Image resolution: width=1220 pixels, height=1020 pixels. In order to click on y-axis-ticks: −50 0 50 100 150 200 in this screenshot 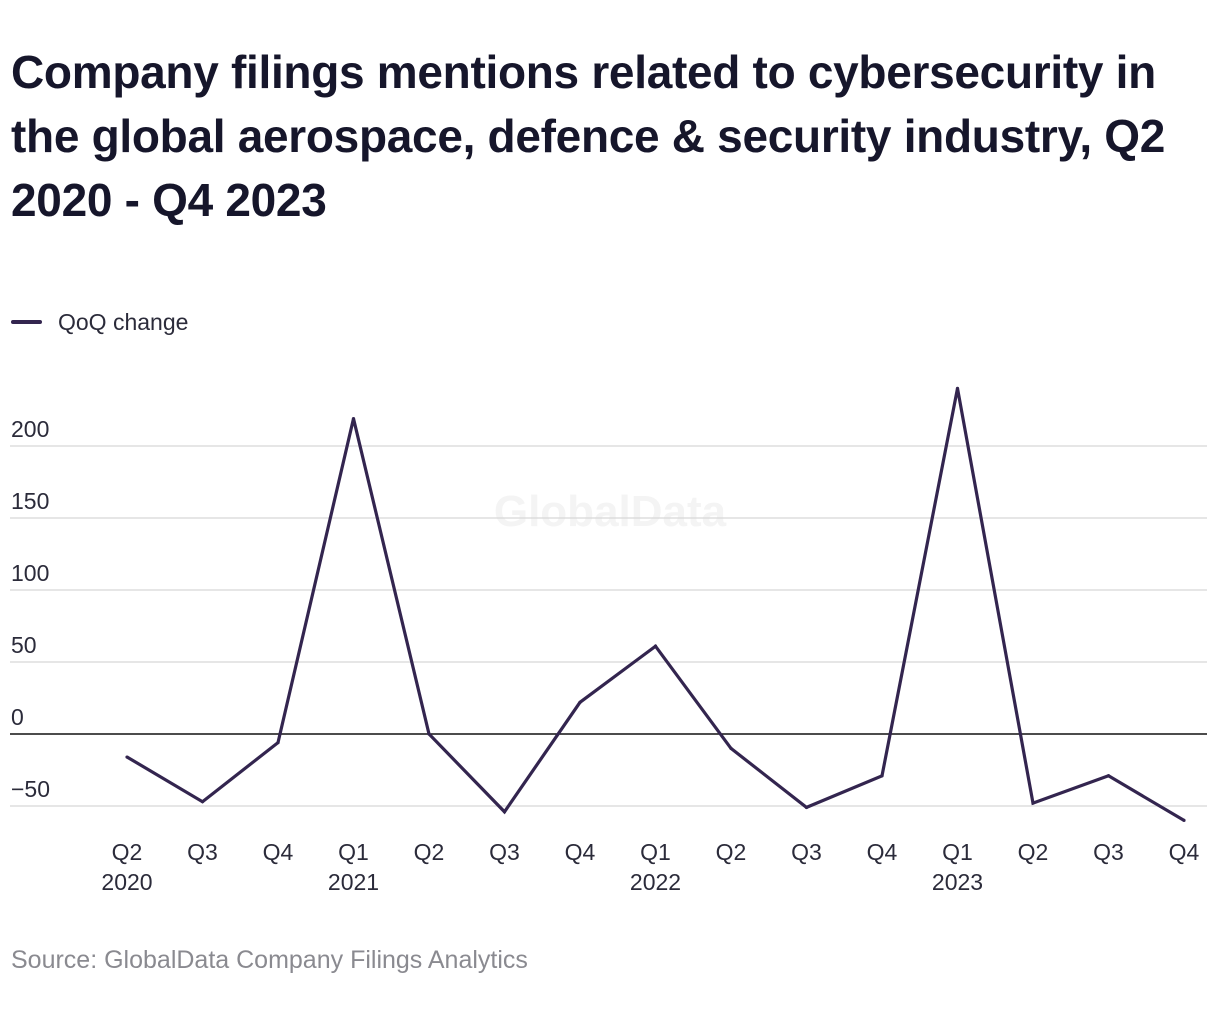, I will do `click(30, 609)`.